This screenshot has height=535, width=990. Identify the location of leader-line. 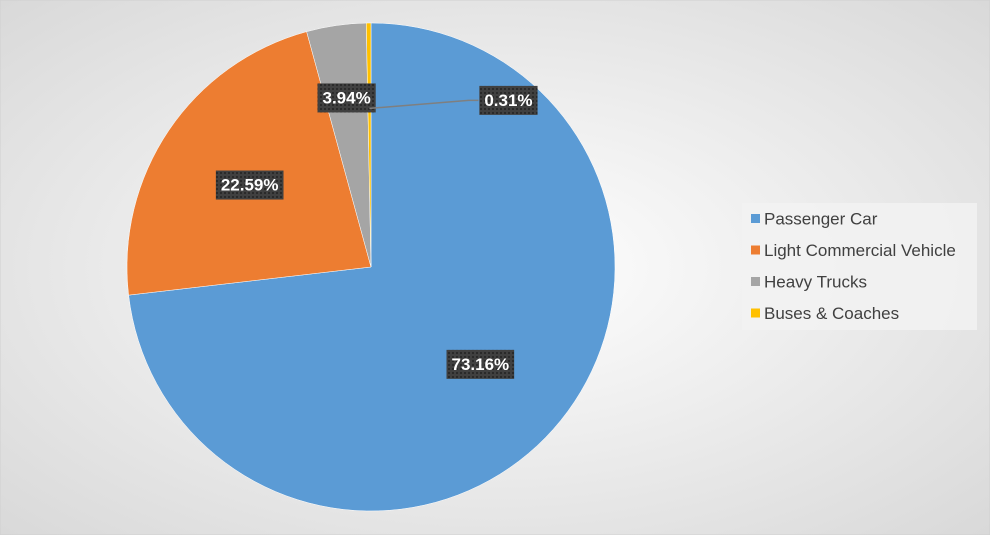
(424, 104).